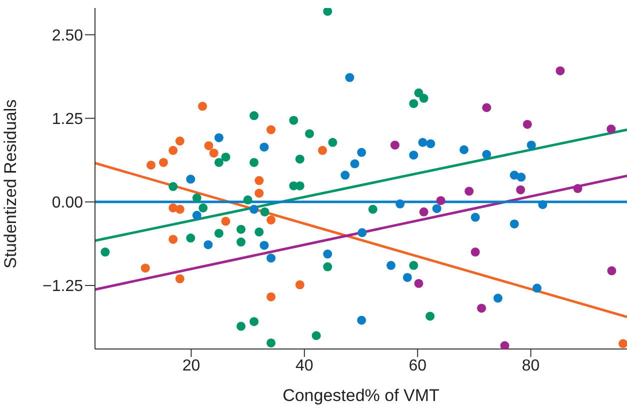  What do you see at coordinates (68, 119) in the screenshot?
I see `y-tick-label: 1.25` at bounding box center [68, 119].